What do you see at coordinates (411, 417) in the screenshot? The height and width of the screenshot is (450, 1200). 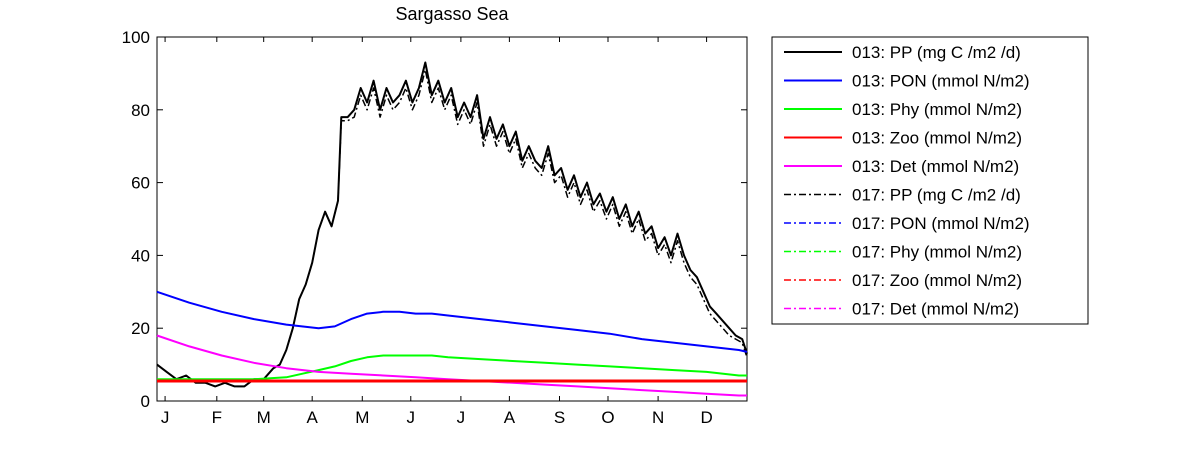 I see `x-tick-label-5: J` at bounding box center [411, 417].